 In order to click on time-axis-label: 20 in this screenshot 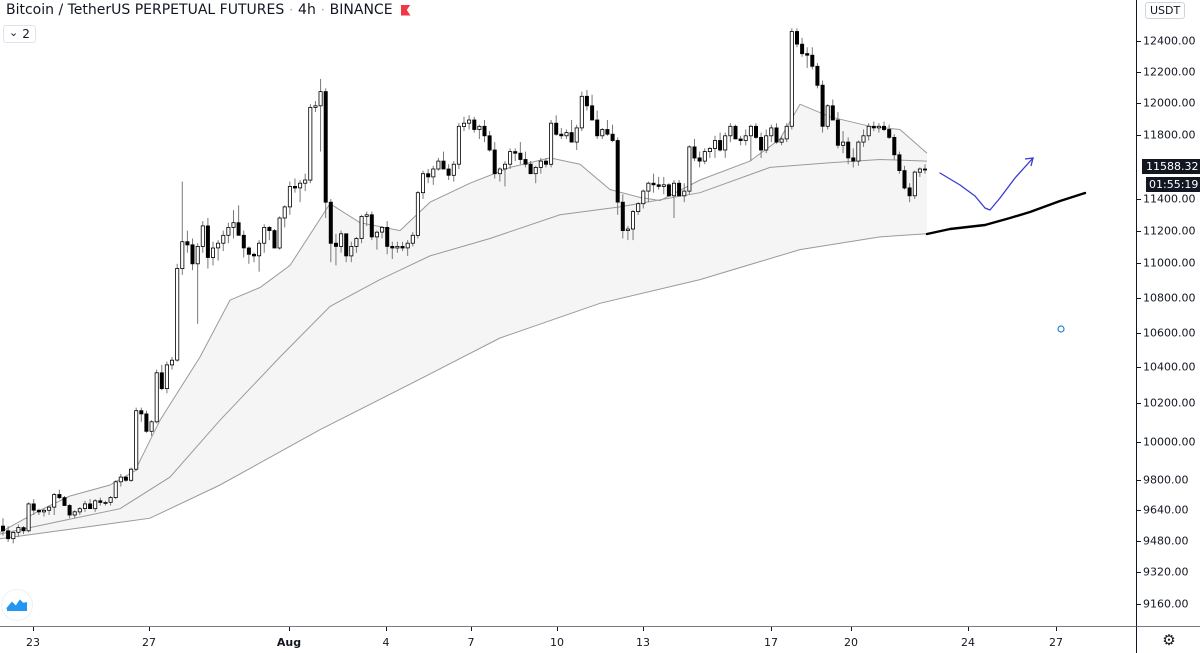, I will do `click(851, 642)`.